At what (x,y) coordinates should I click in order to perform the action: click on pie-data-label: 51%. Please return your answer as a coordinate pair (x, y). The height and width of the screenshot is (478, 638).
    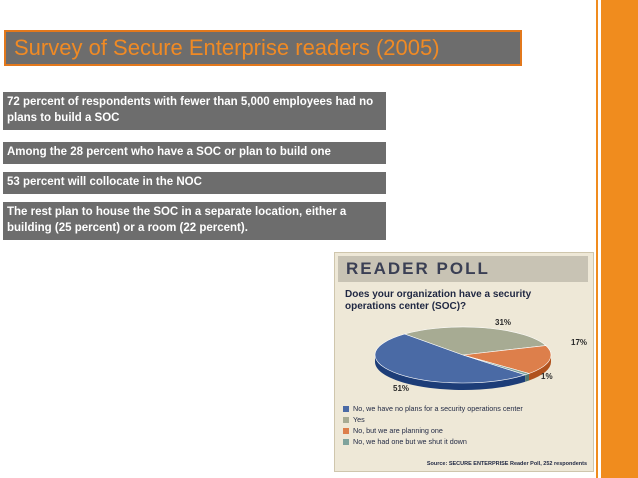
    Looking at the image, I should click on (401, 388).